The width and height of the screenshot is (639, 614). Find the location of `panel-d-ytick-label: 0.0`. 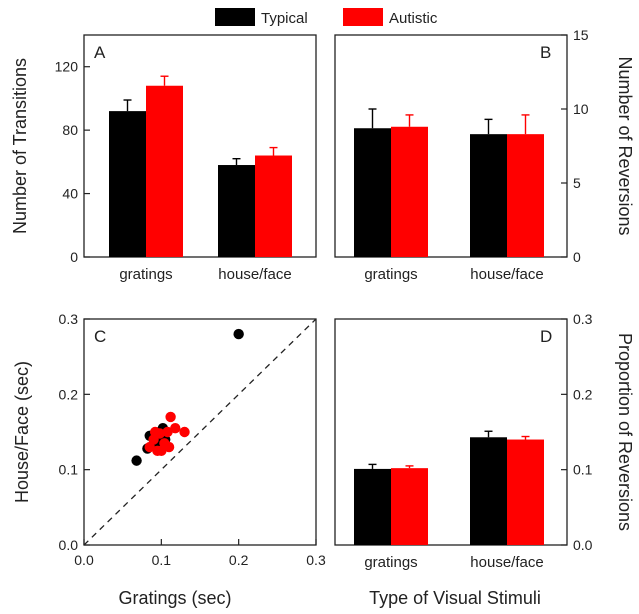

panel-d-ytick-label: 0.0 is located at coordinates (583, 545).